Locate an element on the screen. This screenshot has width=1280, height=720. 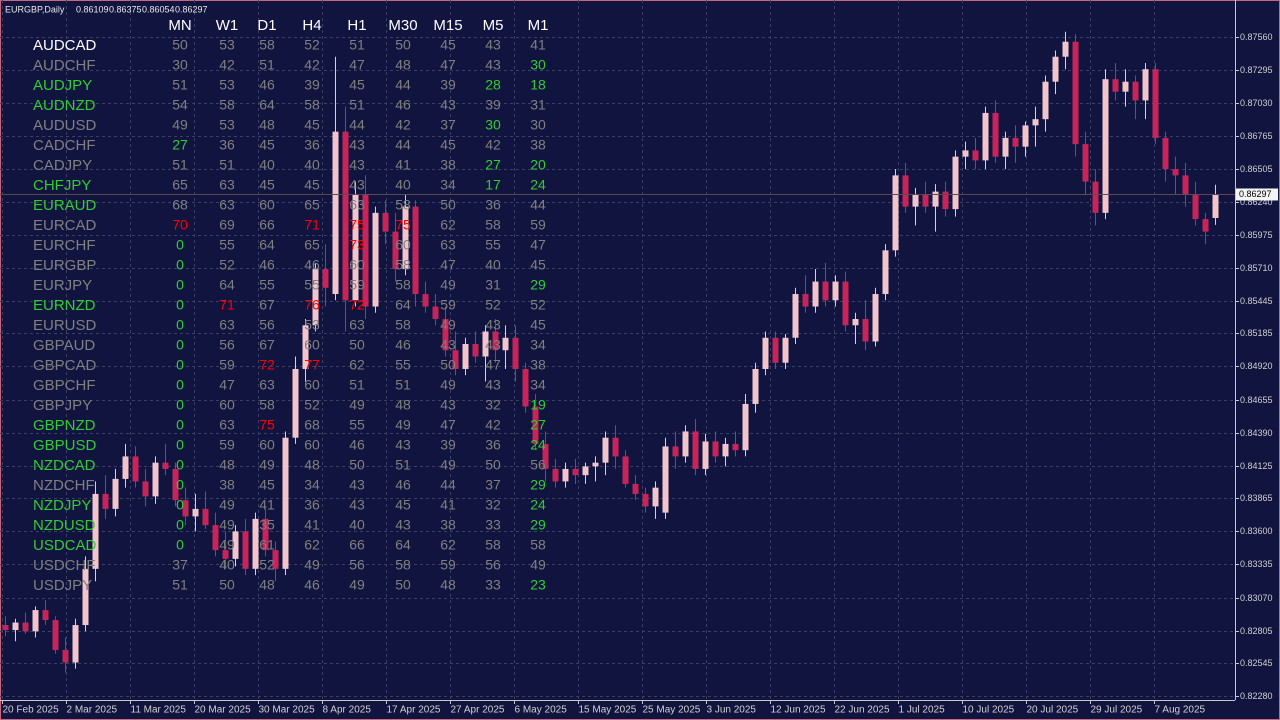
pair-label: CADJPY is located at coordinates (62, 165).